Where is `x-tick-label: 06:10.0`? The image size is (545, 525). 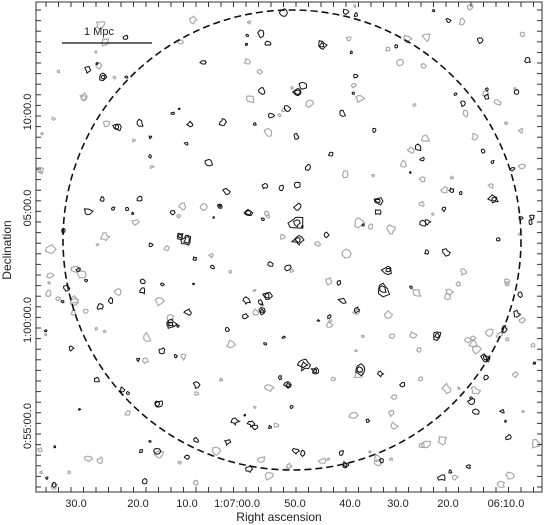 x-tick-label: 06:10.0 is located at coordinates (506, 504).